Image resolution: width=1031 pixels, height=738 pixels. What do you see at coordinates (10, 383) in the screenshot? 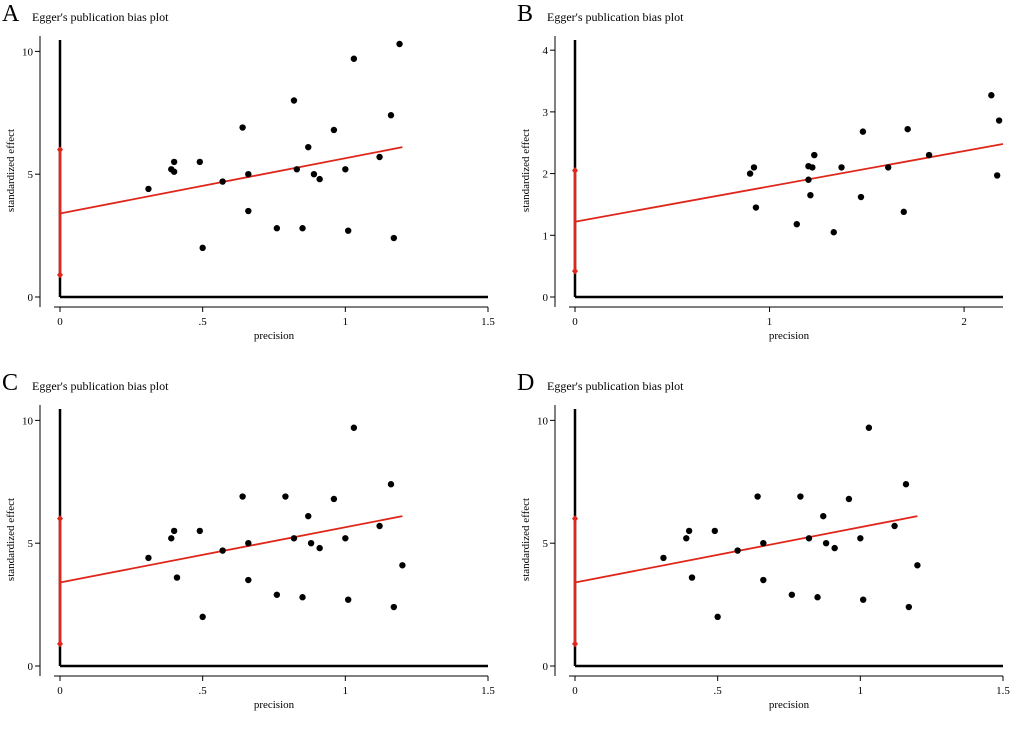
I see `panel-letter: C` at bounding box center [10, 383].